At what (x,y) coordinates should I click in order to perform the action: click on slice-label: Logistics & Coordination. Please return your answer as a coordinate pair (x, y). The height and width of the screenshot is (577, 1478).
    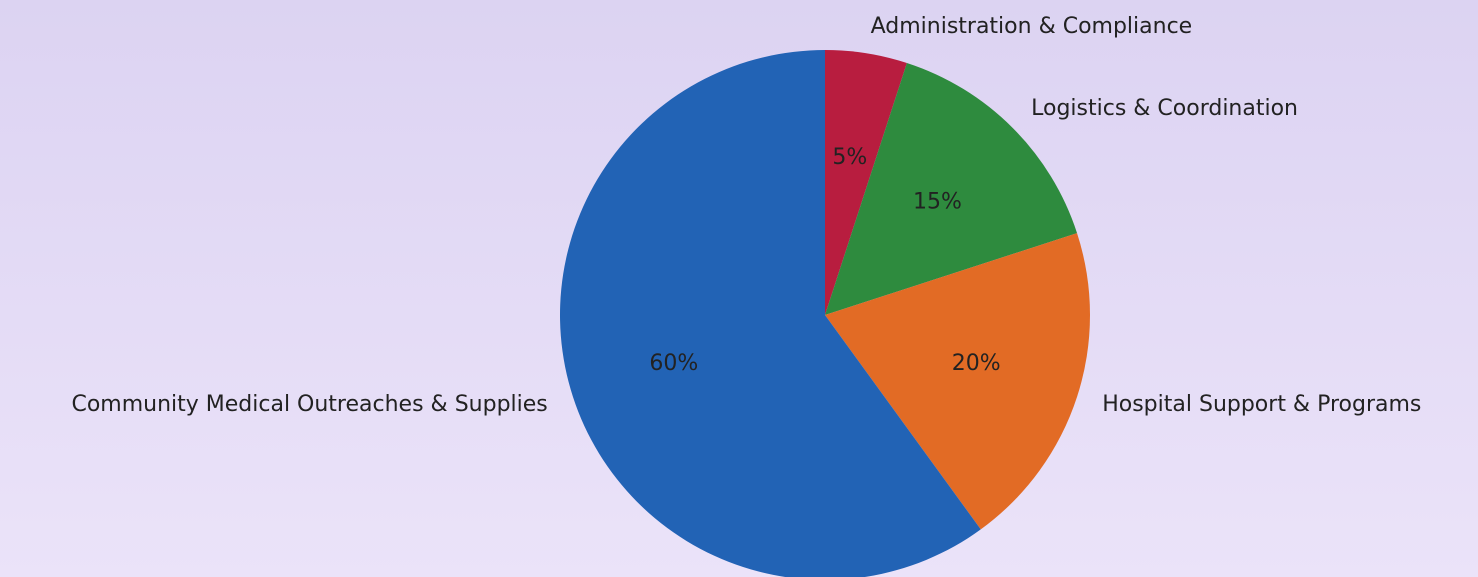
    Looking at the image, I should click on (1164, 108).